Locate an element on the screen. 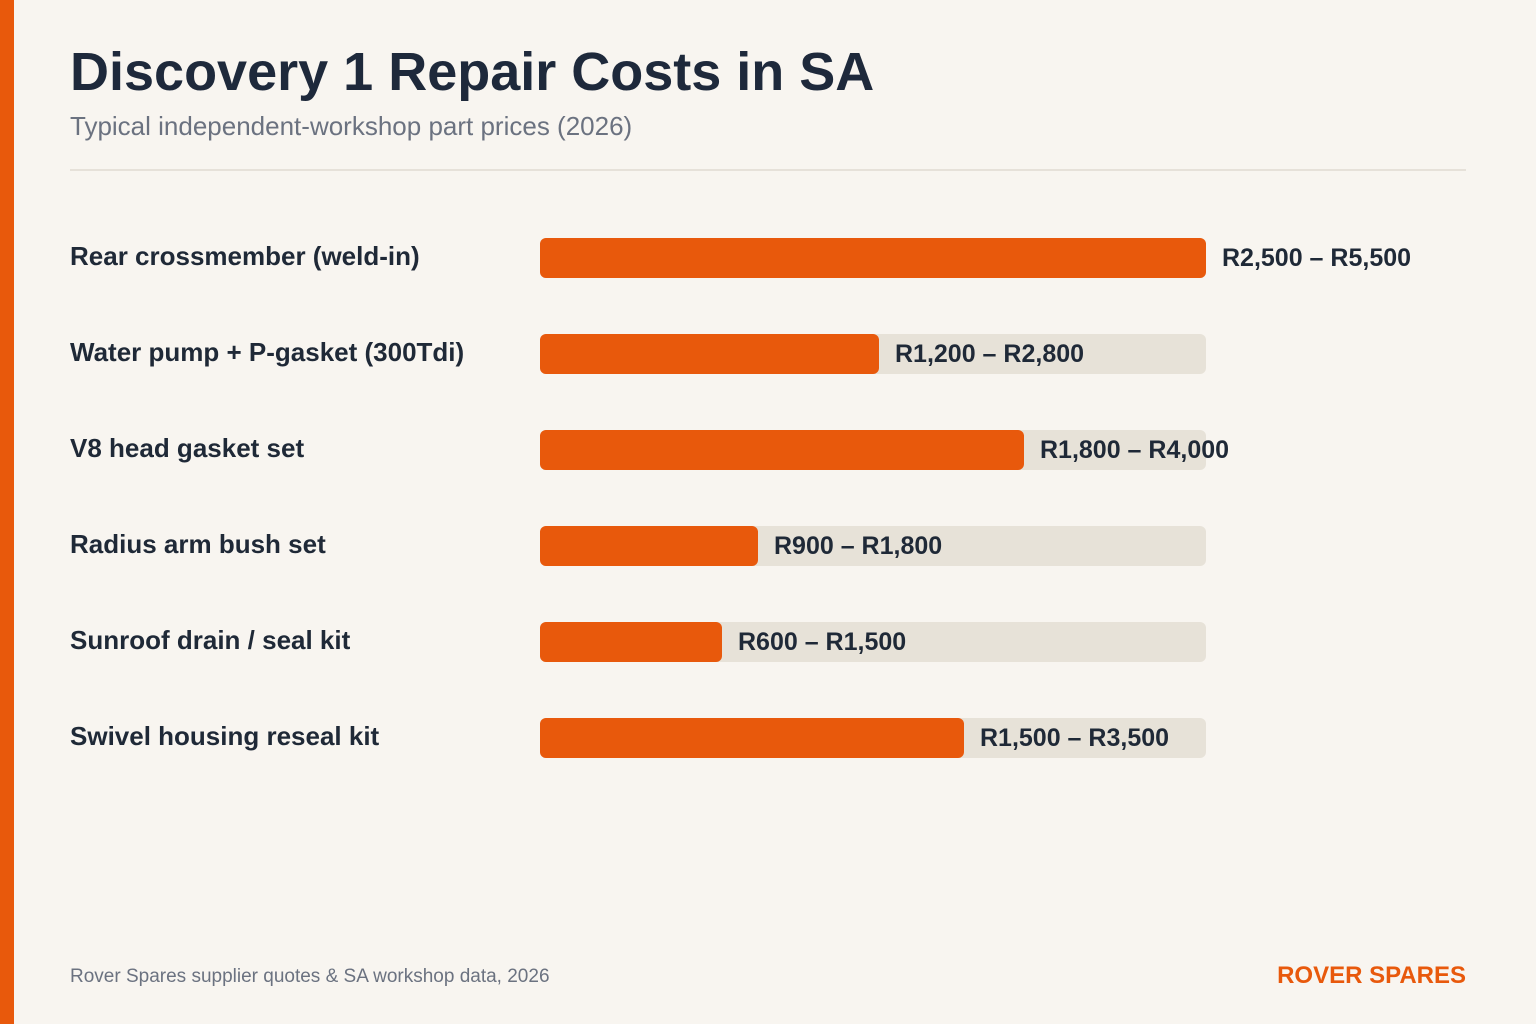 The image size is (1536, 1024). category-label: Swivel housing reseal kit is located at coordinates (225, 736).